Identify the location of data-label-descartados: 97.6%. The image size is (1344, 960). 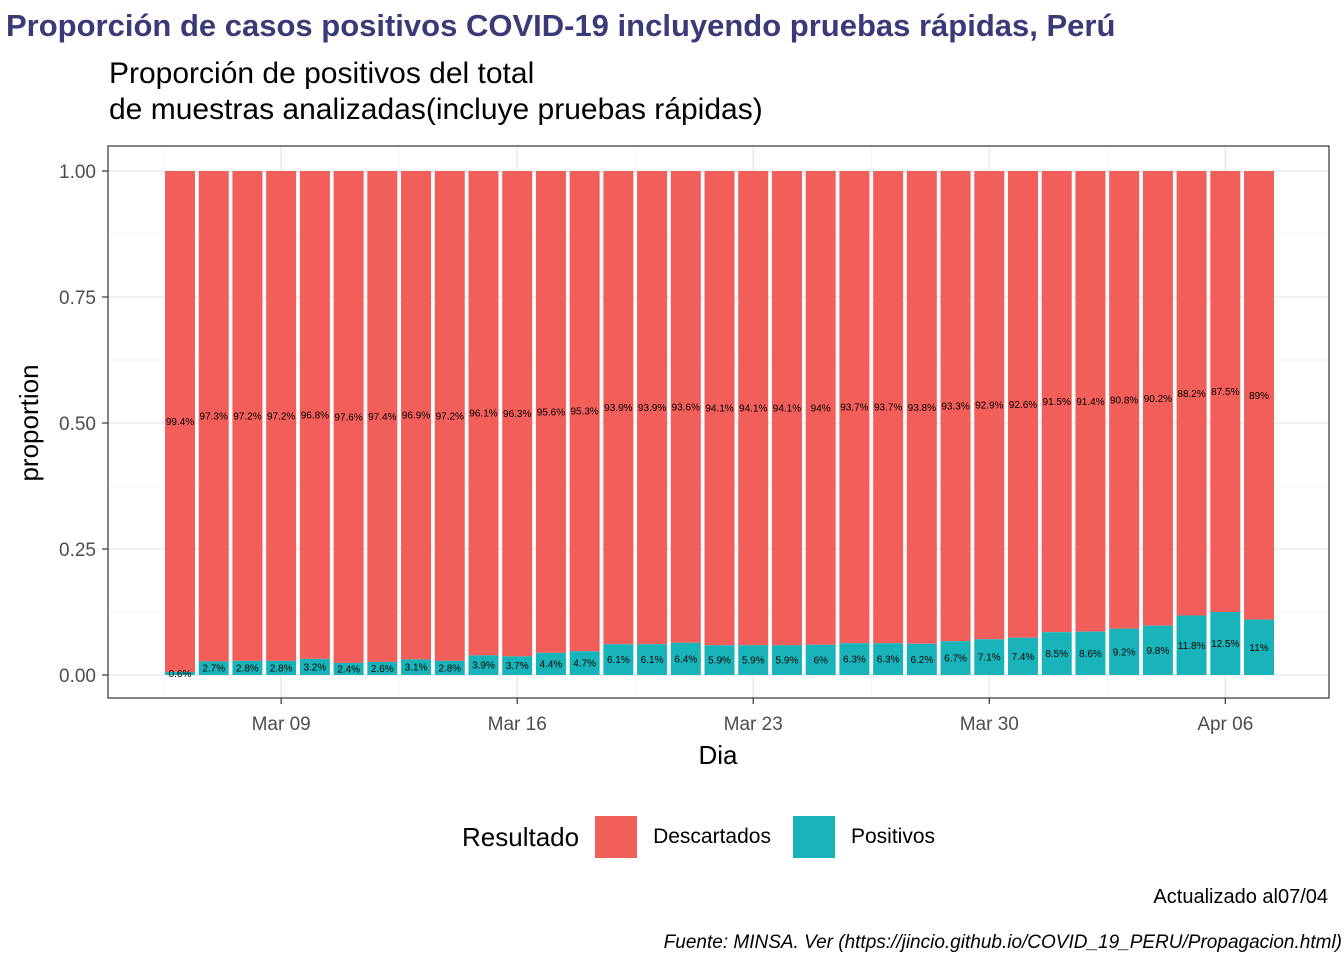
(348, 417).